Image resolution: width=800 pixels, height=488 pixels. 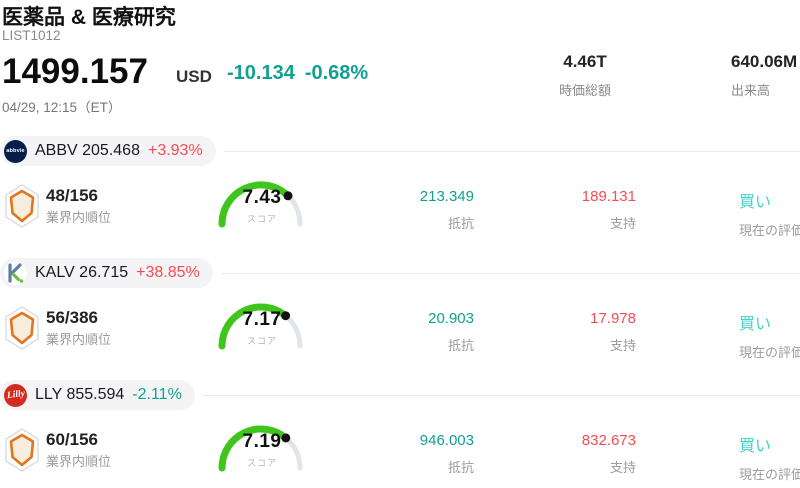 I want to click on resistance-value: 213.349, so click(x=446, y=196).